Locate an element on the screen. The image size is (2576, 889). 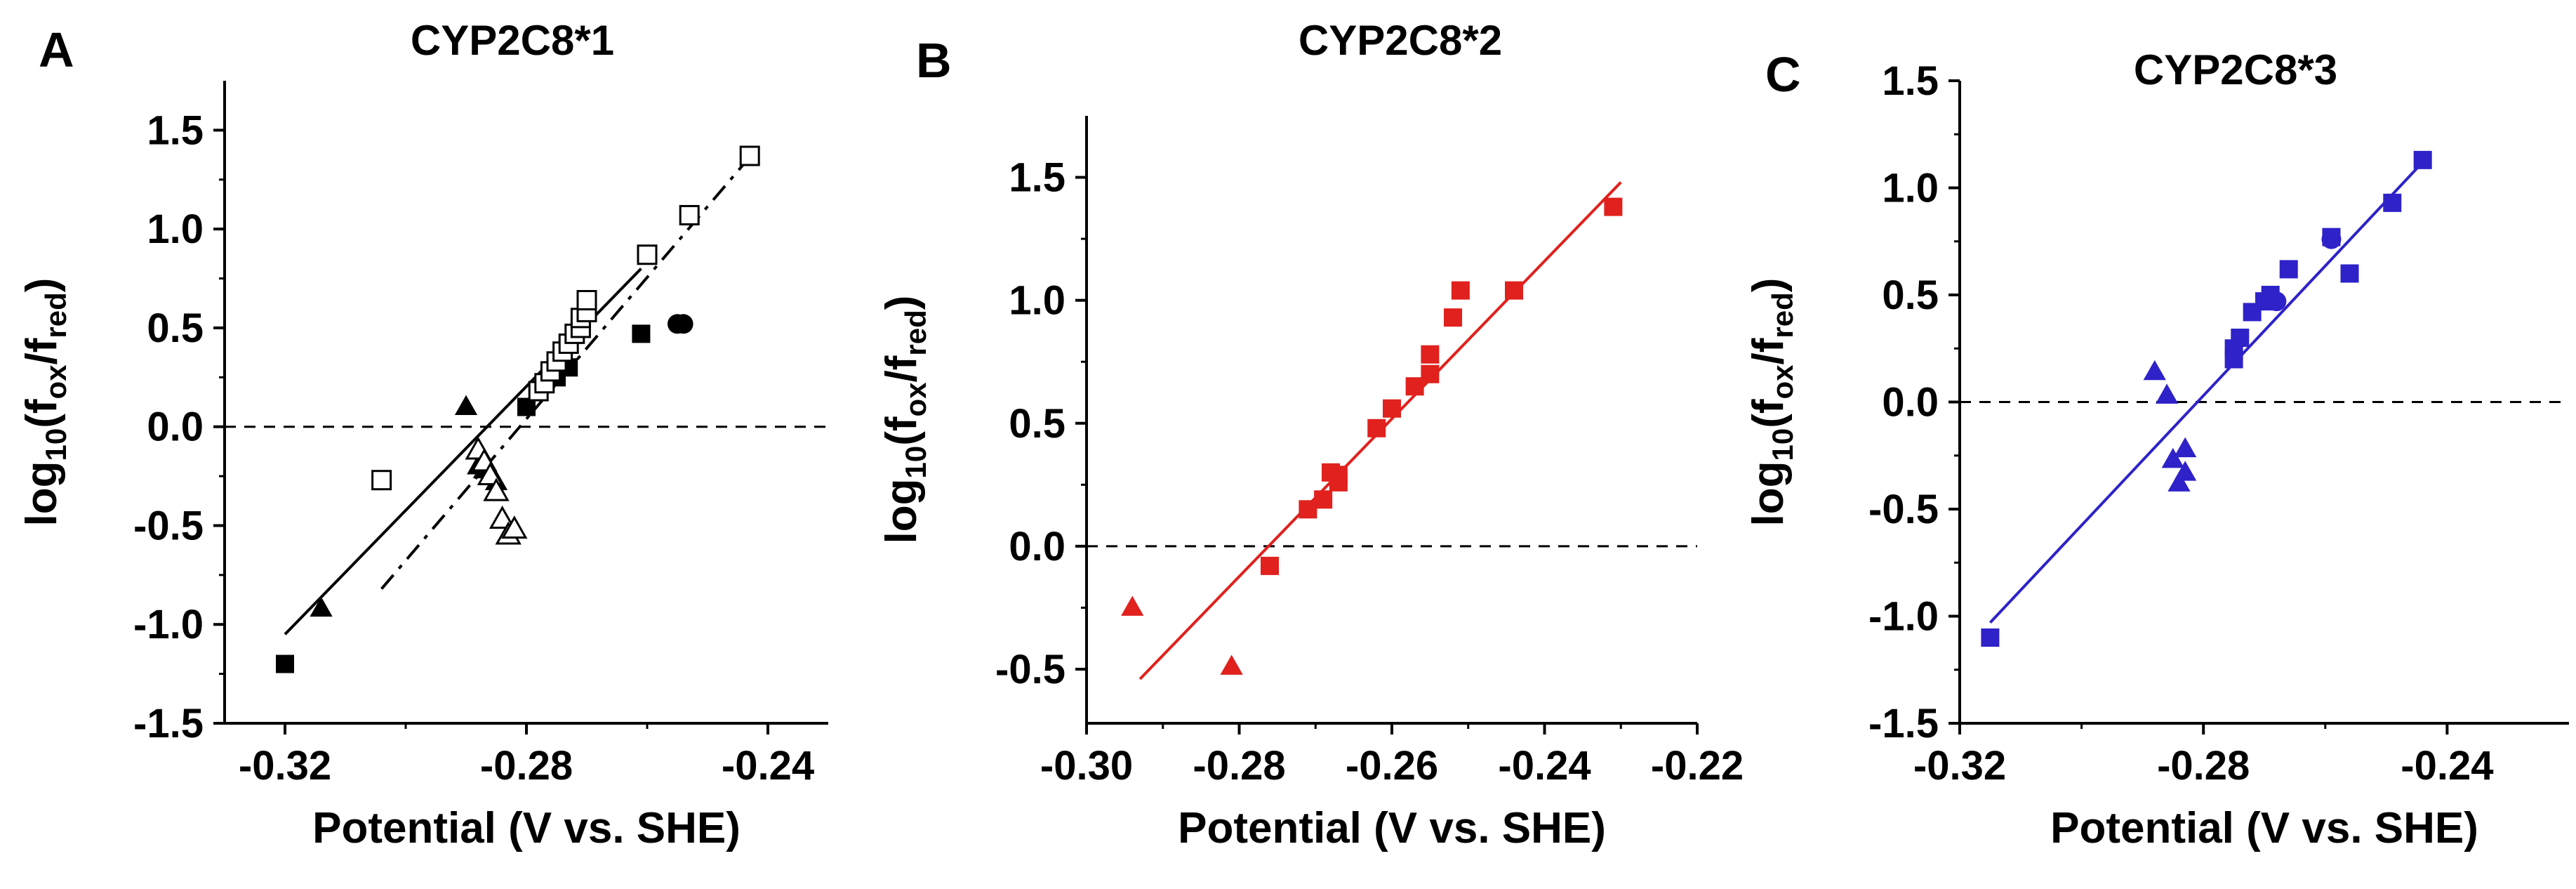
panel-letter: C is located at coordinates (1783, 74).